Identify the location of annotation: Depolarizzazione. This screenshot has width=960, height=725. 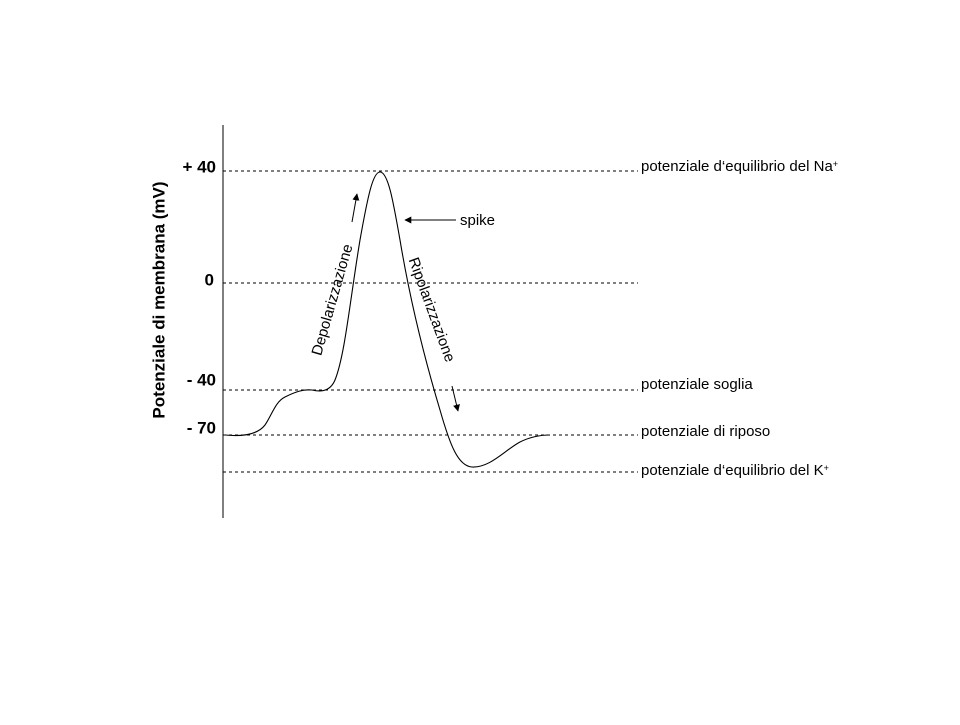
(332, 299).